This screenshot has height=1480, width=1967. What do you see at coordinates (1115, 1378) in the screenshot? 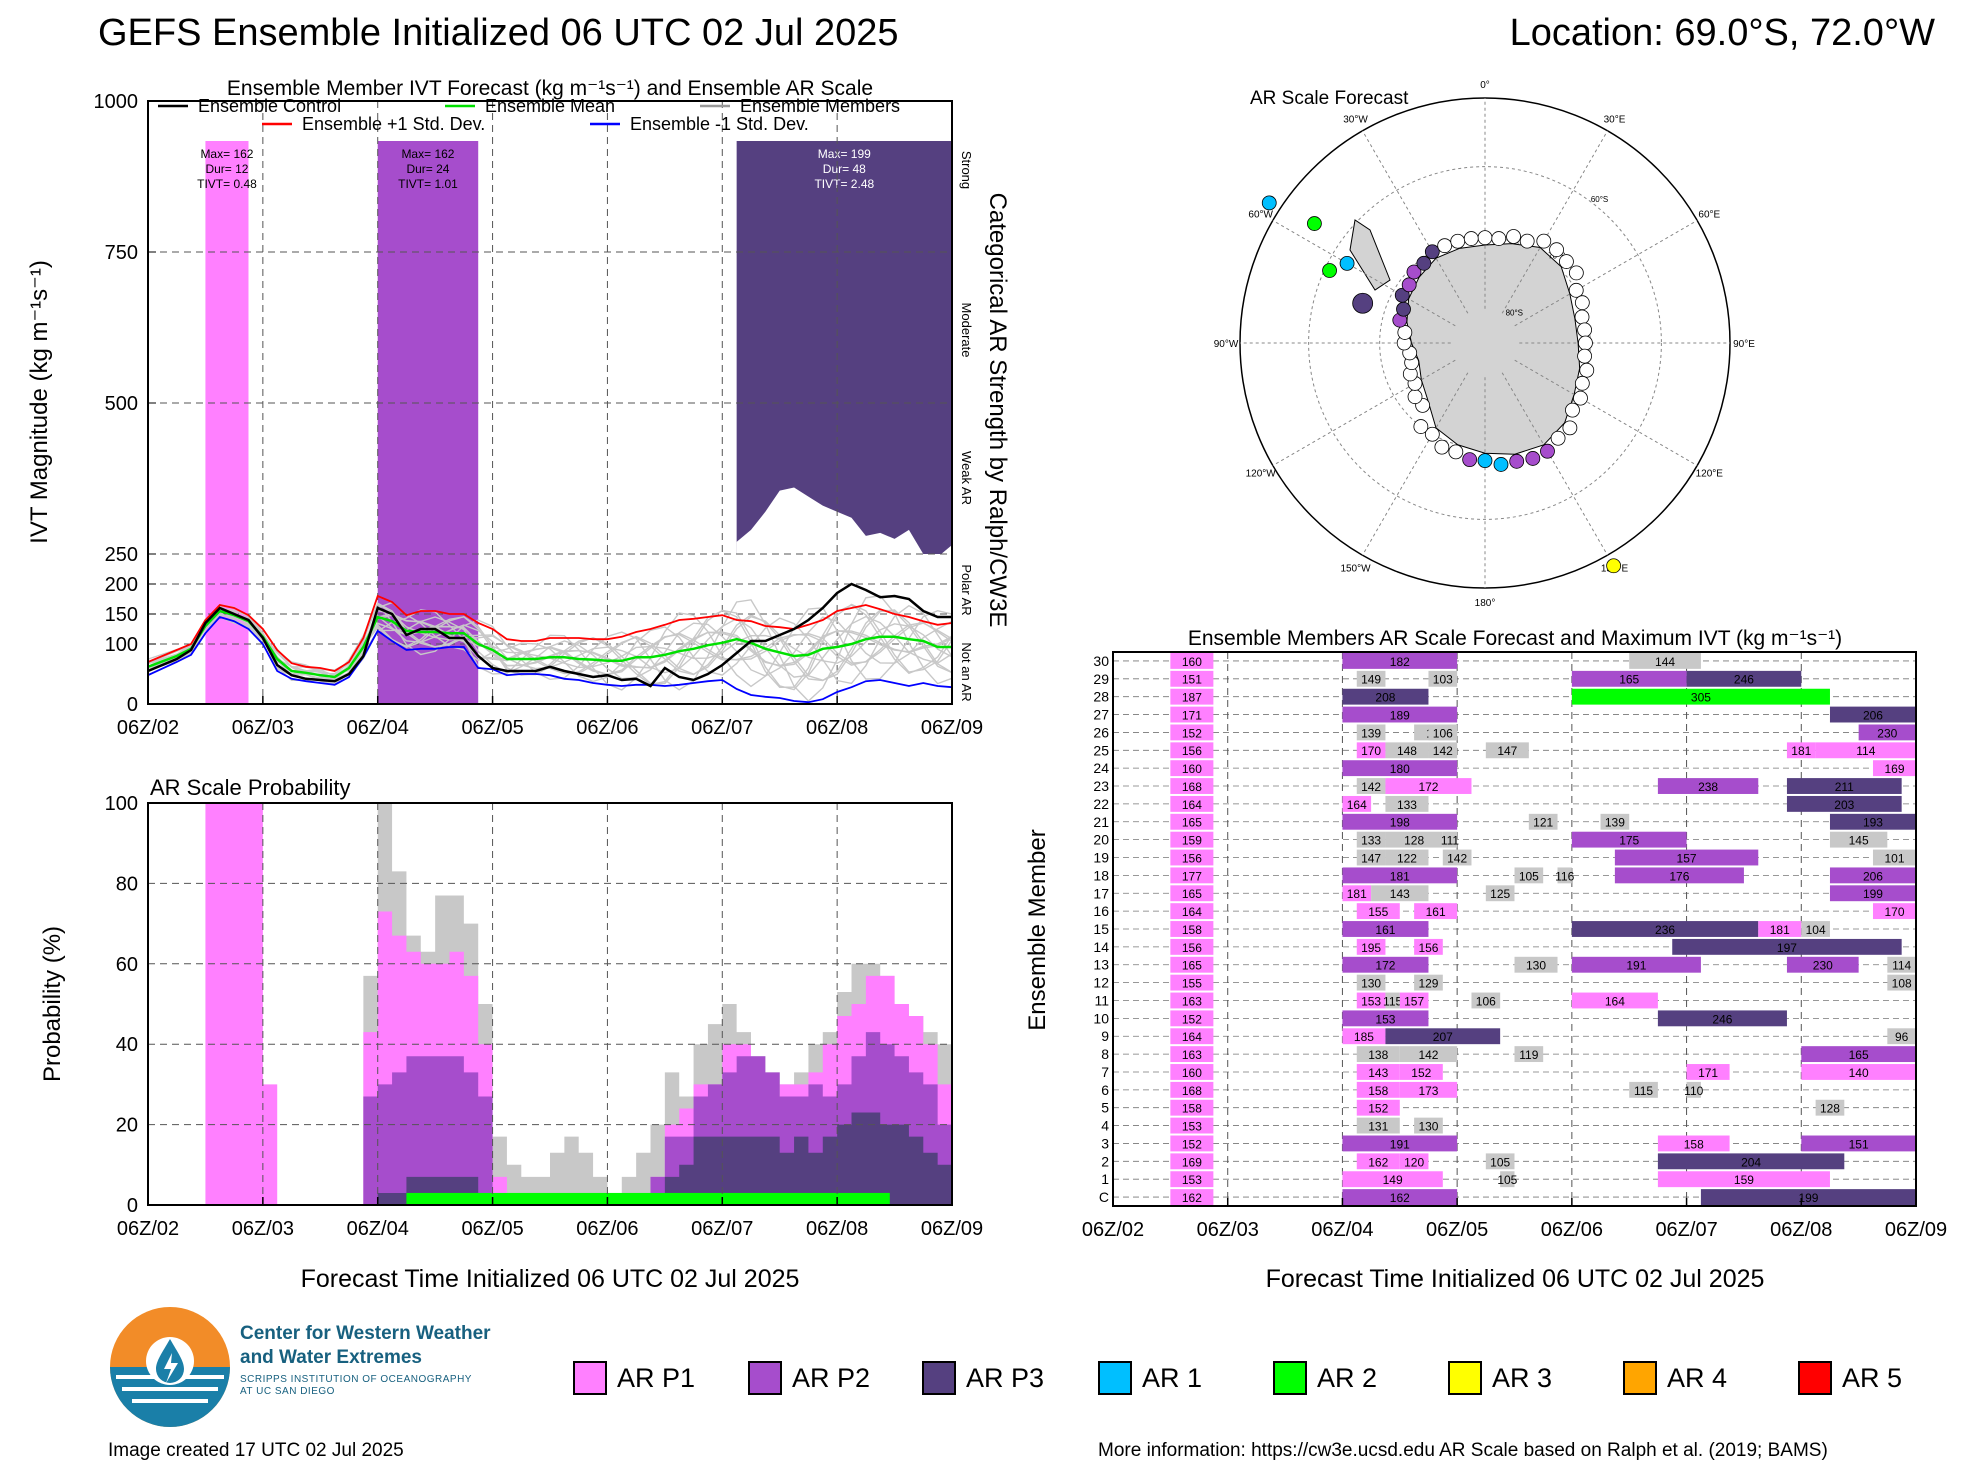
I see `legend-swatch` at bounding box center [1115, 1378].